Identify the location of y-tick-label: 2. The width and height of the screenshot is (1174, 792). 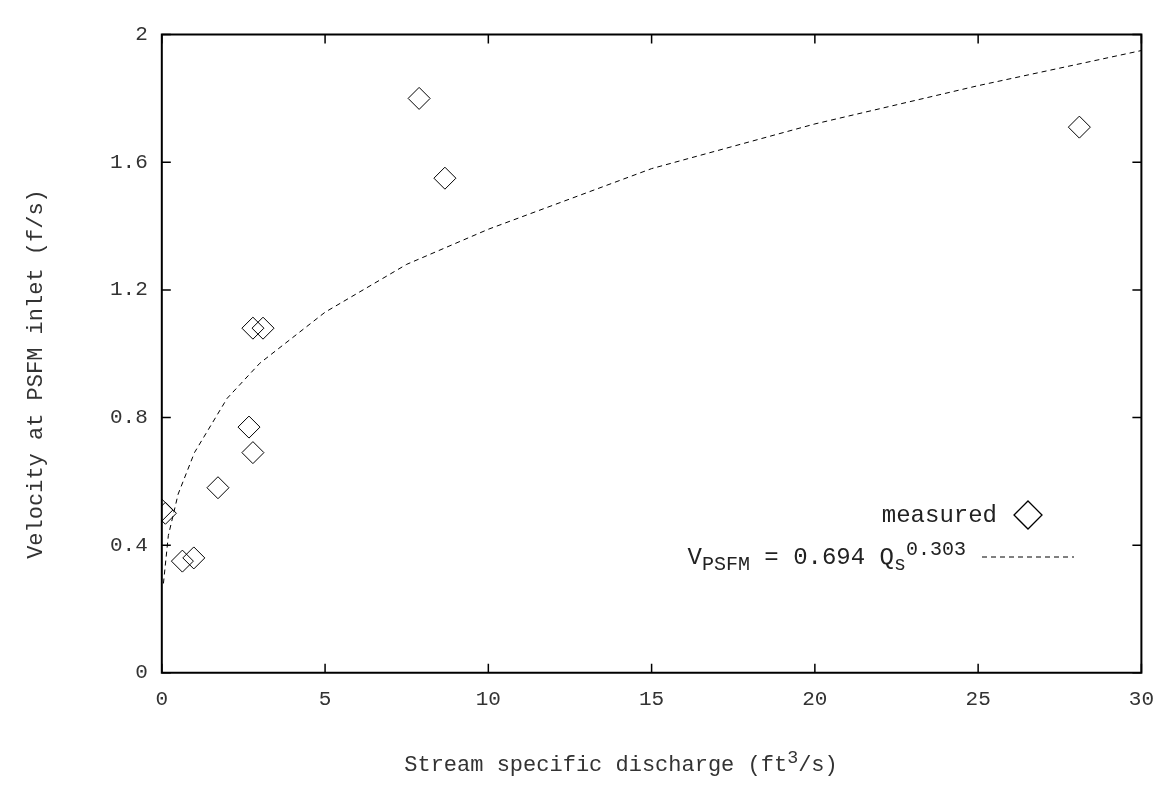
(141, 35).